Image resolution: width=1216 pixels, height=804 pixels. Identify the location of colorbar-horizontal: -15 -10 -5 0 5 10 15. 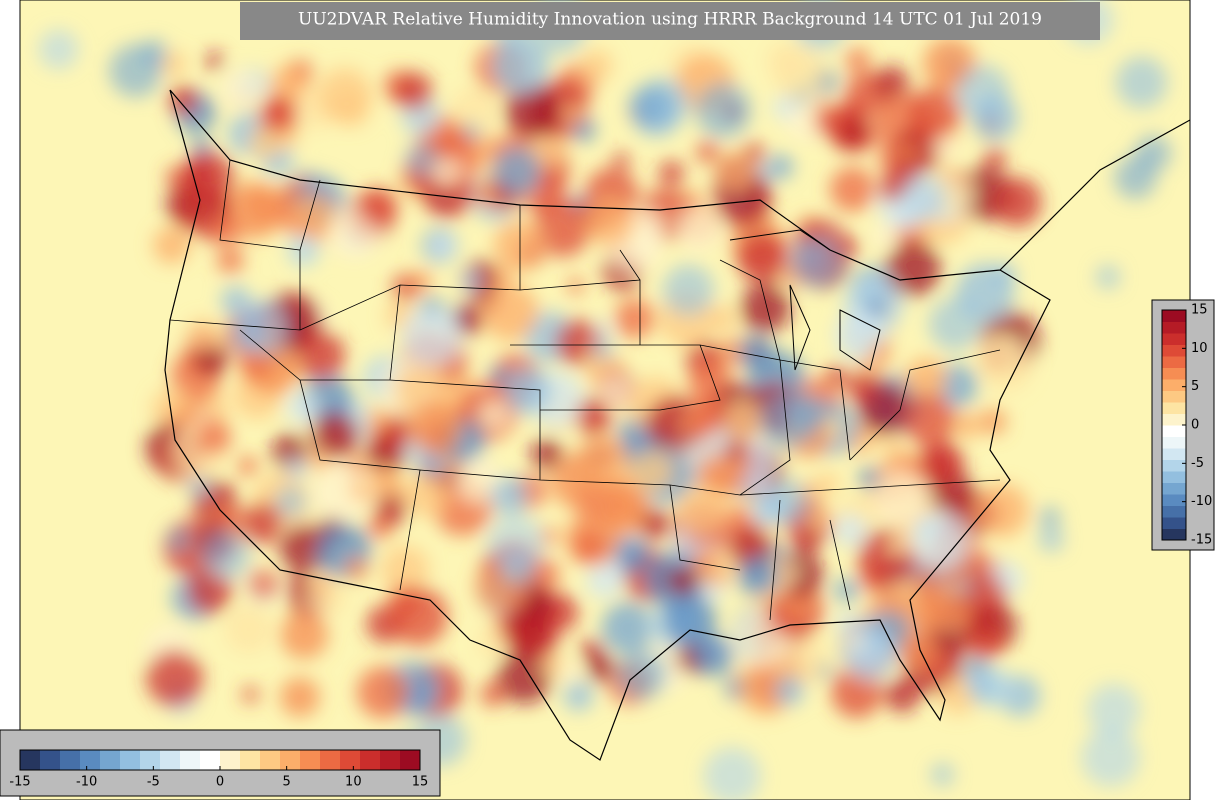
(219, 769).